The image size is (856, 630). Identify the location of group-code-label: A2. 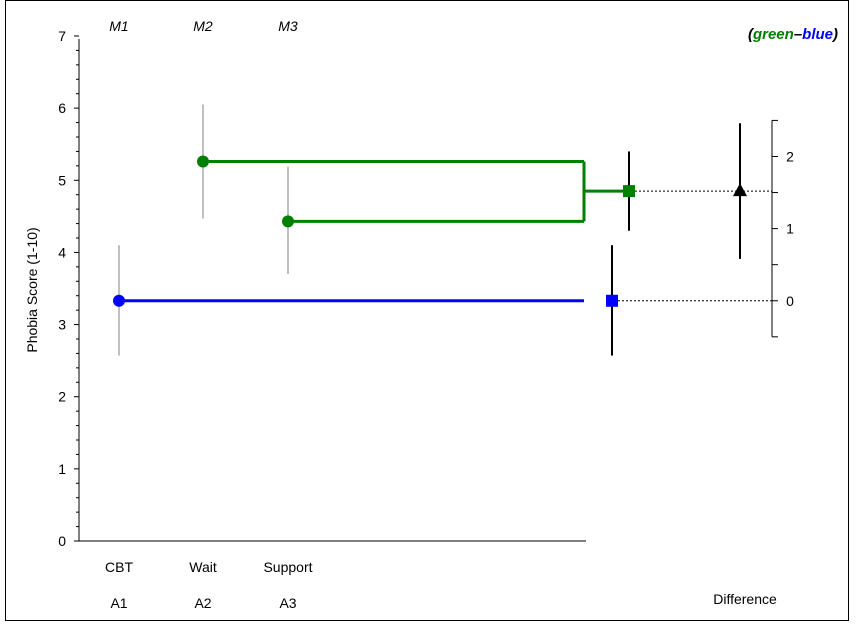
(202, 603).